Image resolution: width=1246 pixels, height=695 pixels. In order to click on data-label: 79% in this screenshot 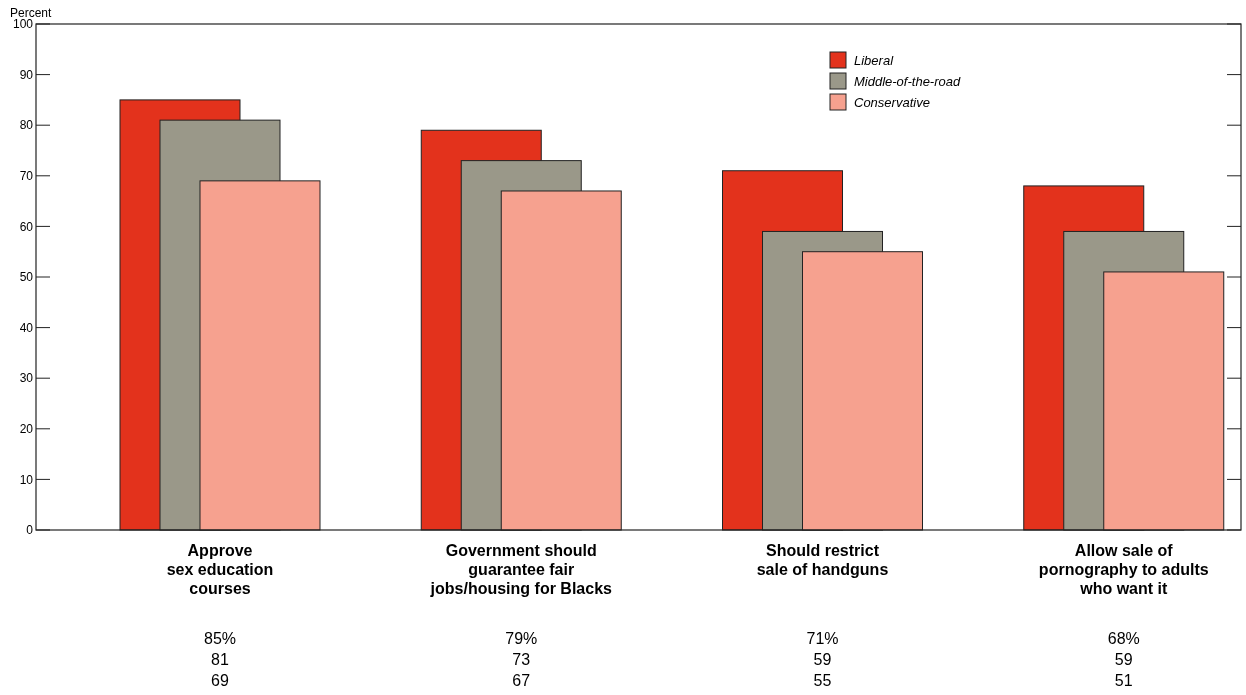, I will do `click(521, 638)`.